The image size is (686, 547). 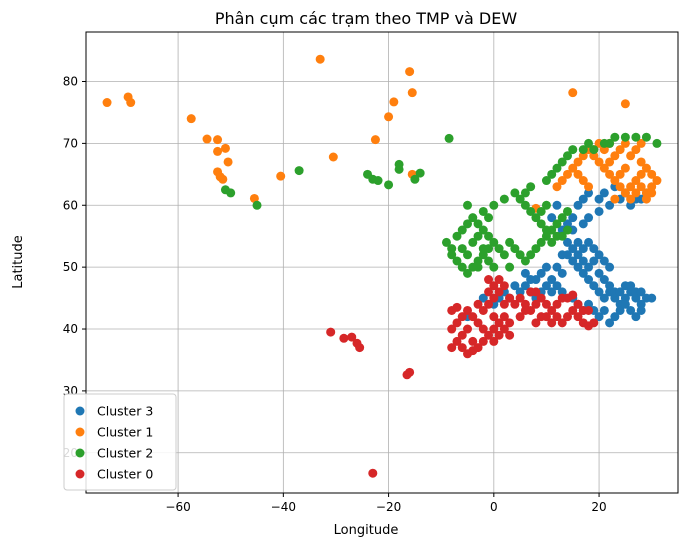 What do you see at coordinates (70, 82) in the screenshot?
I see `y-tick-label: 80` at bounding box center [70, 82].